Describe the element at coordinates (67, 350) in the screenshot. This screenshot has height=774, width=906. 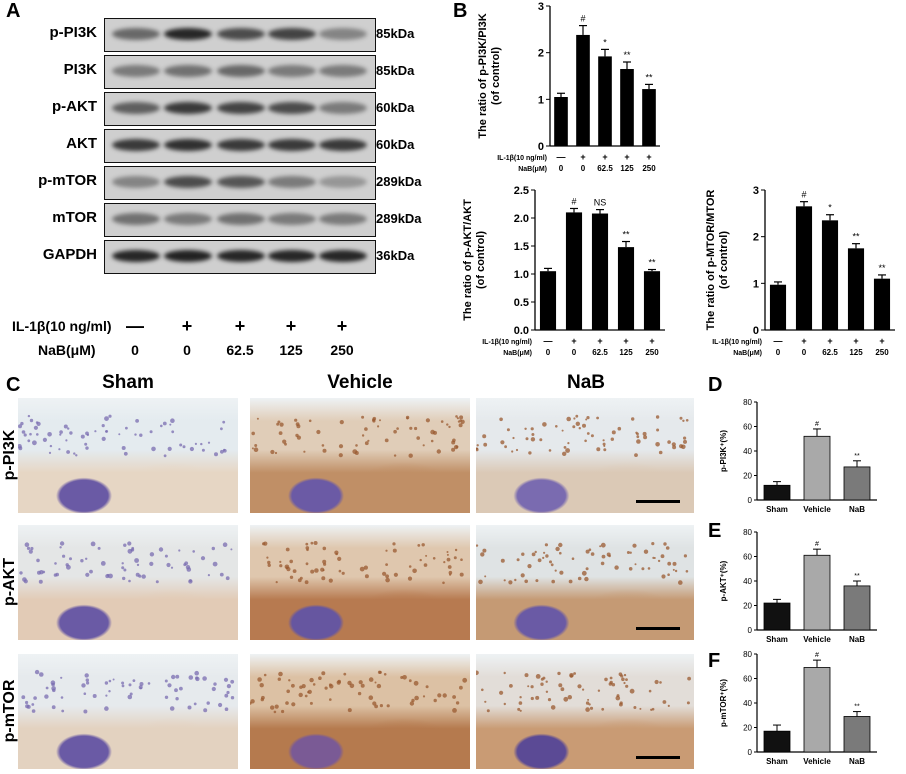
I see `nab-label: NaB(μM)` at that location.